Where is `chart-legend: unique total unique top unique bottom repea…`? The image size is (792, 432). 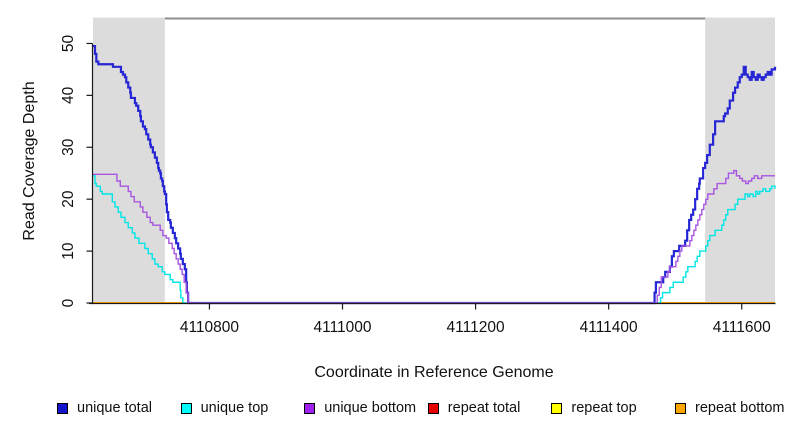
chart-legend: unique total unique top unique bottom repea… is located at coordinates (396, 410).